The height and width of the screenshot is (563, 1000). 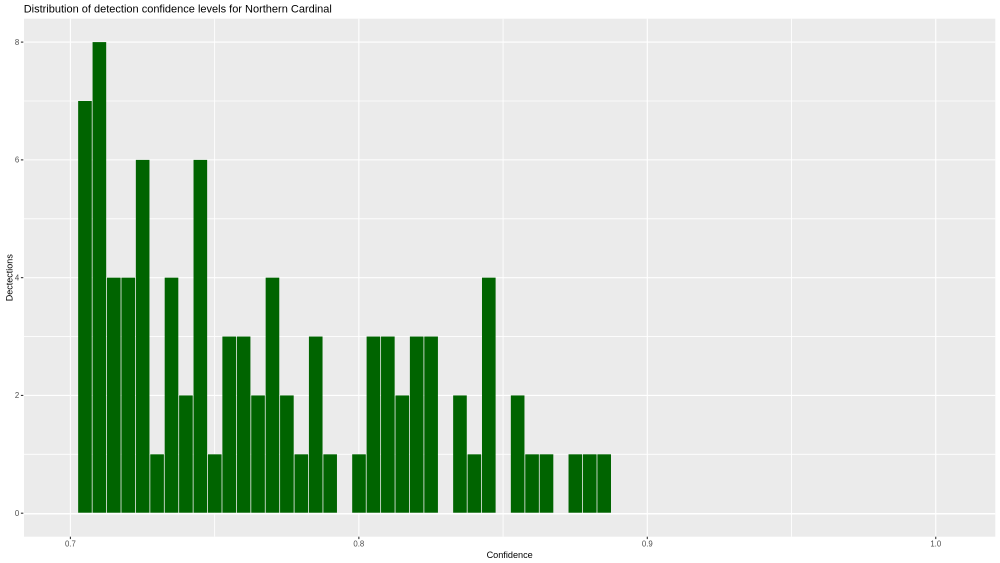 I want to click on svg-text: 4, so click(x=17, y=277).